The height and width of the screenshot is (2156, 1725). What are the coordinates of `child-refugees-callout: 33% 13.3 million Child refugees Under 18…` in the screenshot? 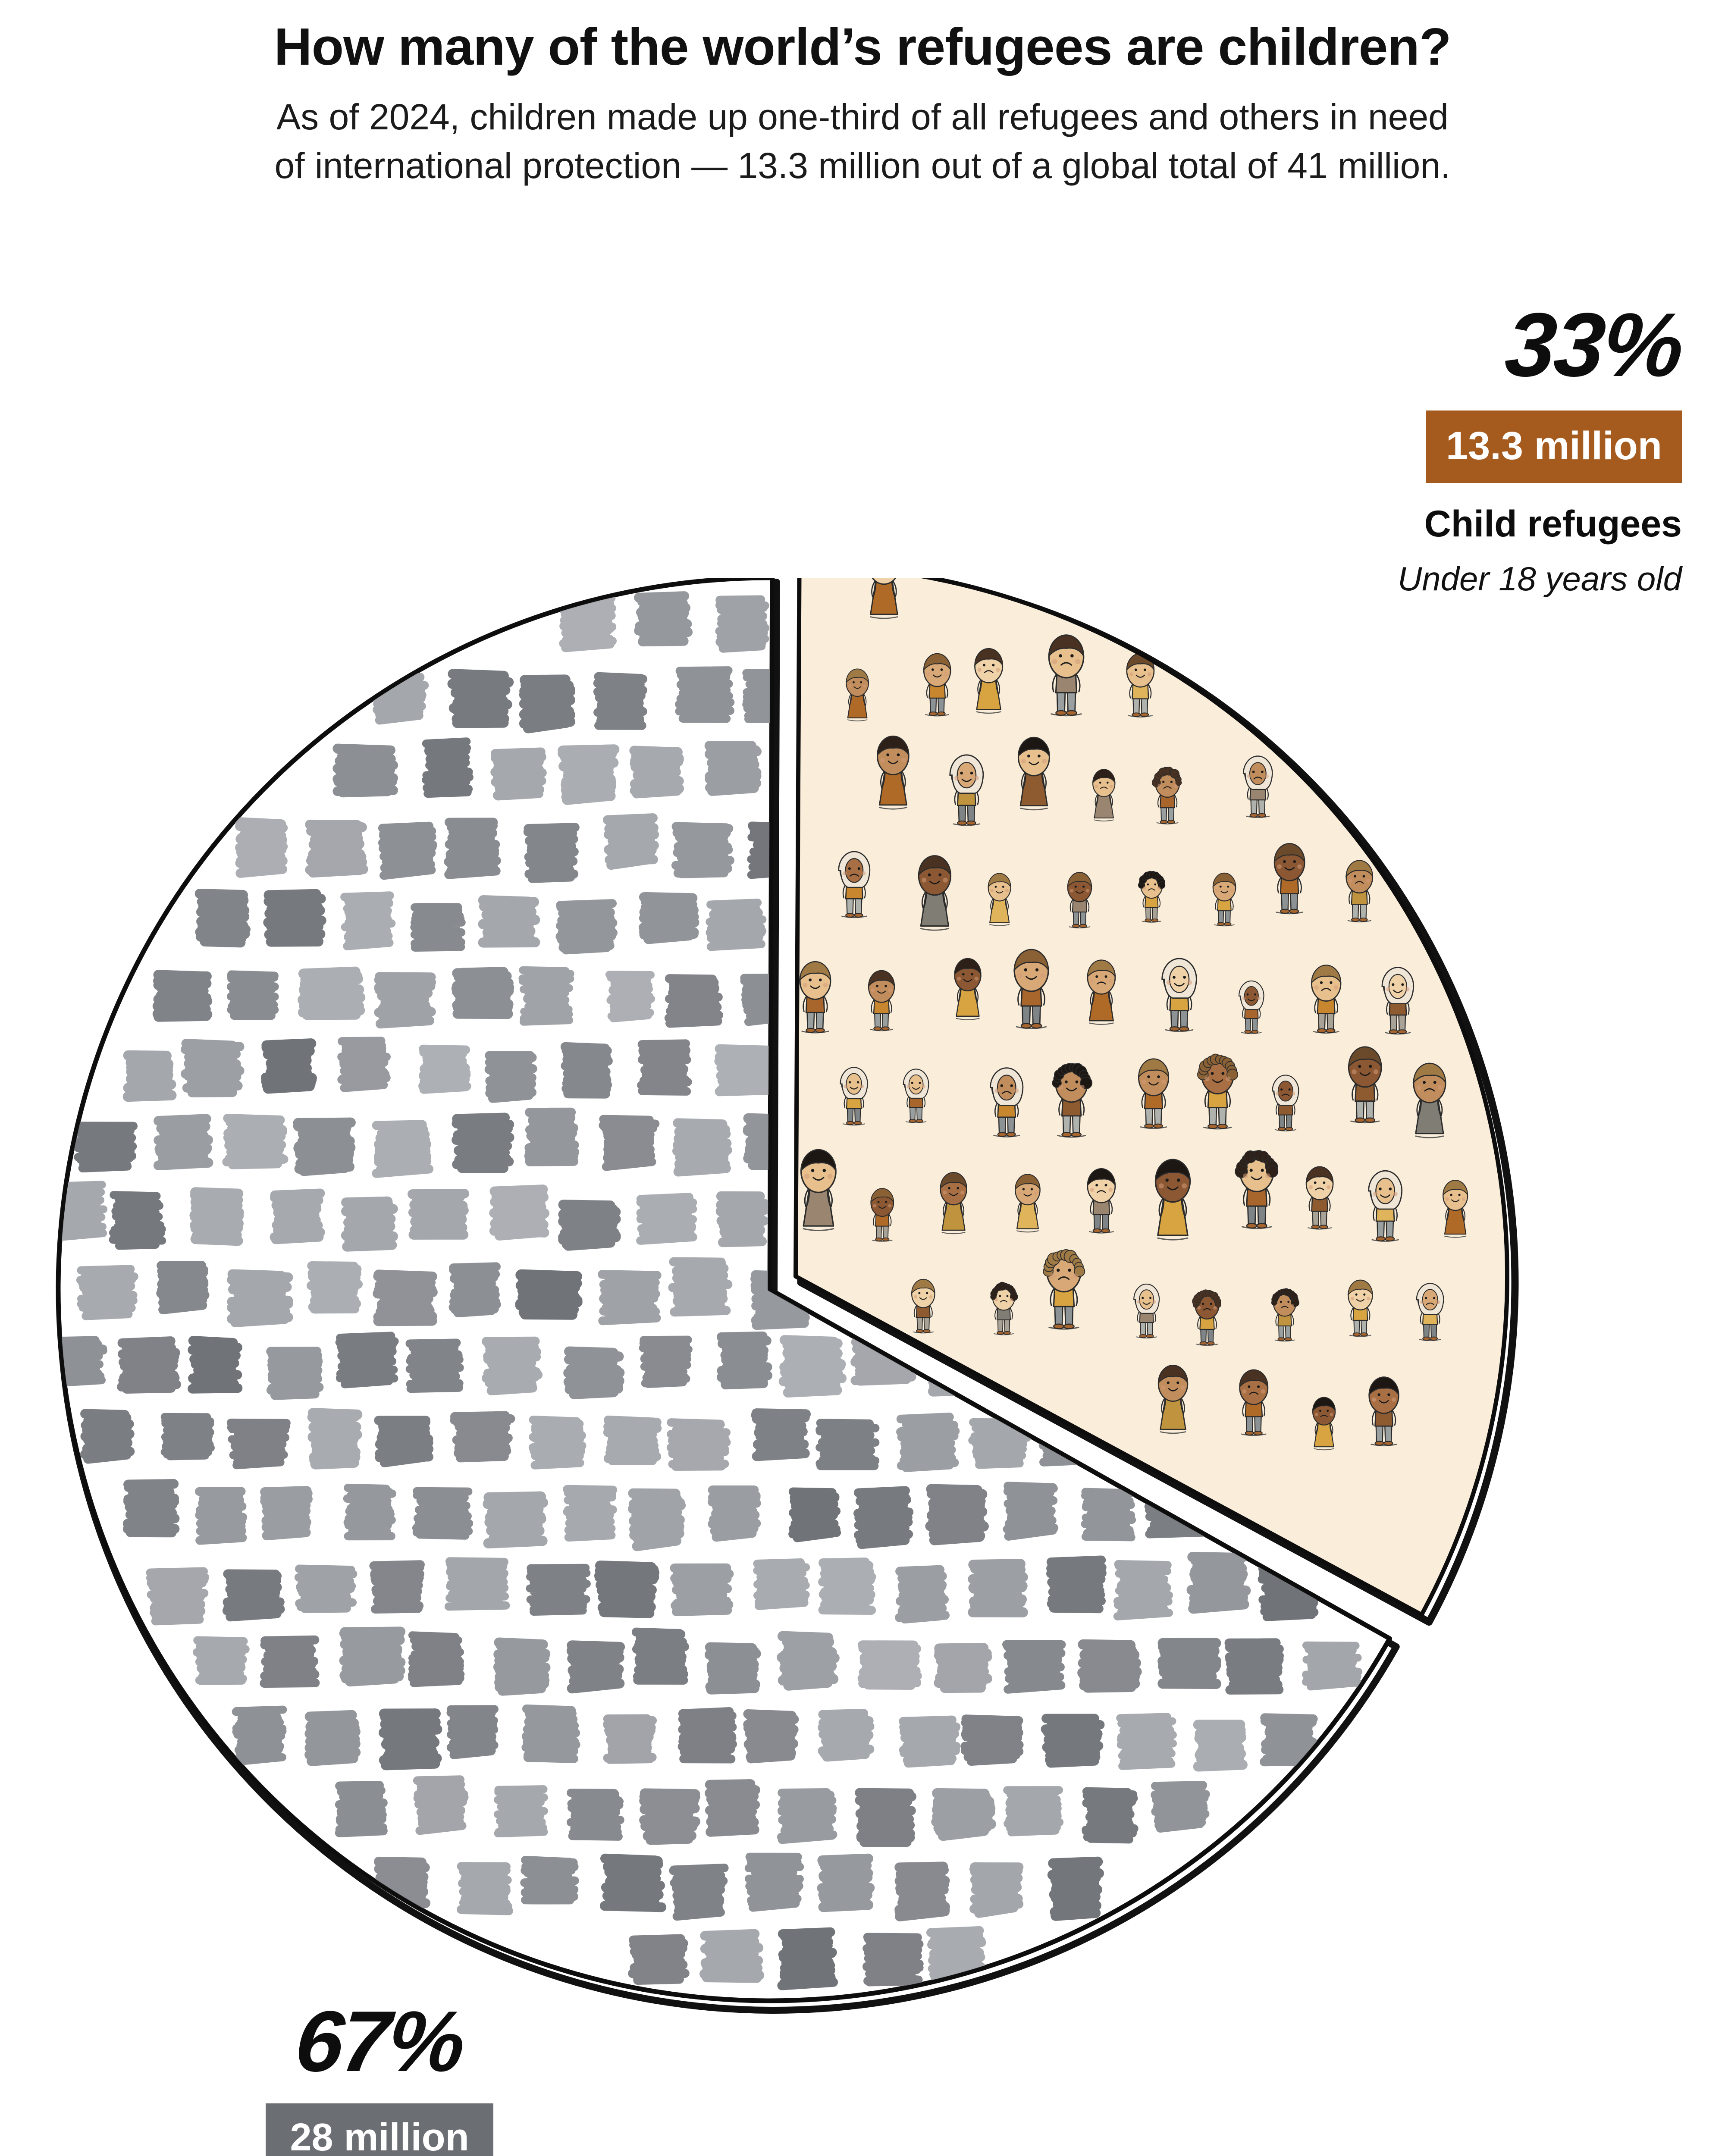 It's located at (1403, 446).